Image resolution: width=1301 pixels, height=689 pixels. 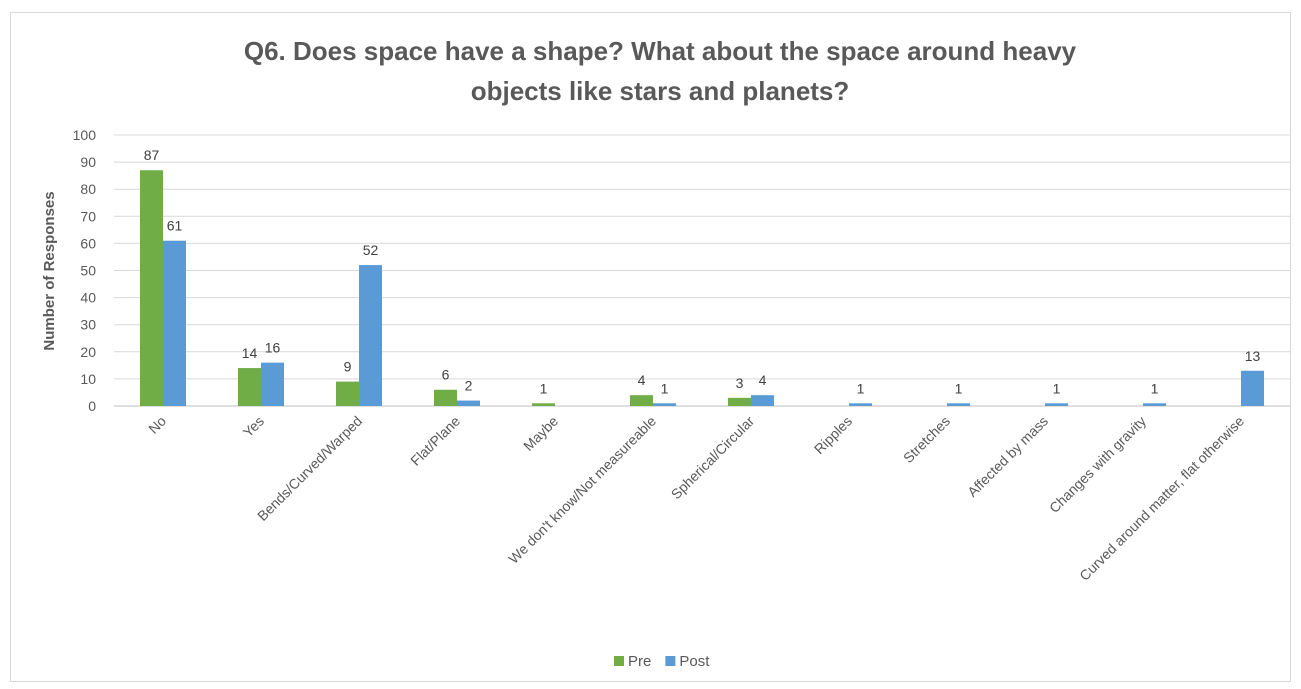 I want to click on x-tick-label: Changes with gravity, so click(x=1097, y=464).